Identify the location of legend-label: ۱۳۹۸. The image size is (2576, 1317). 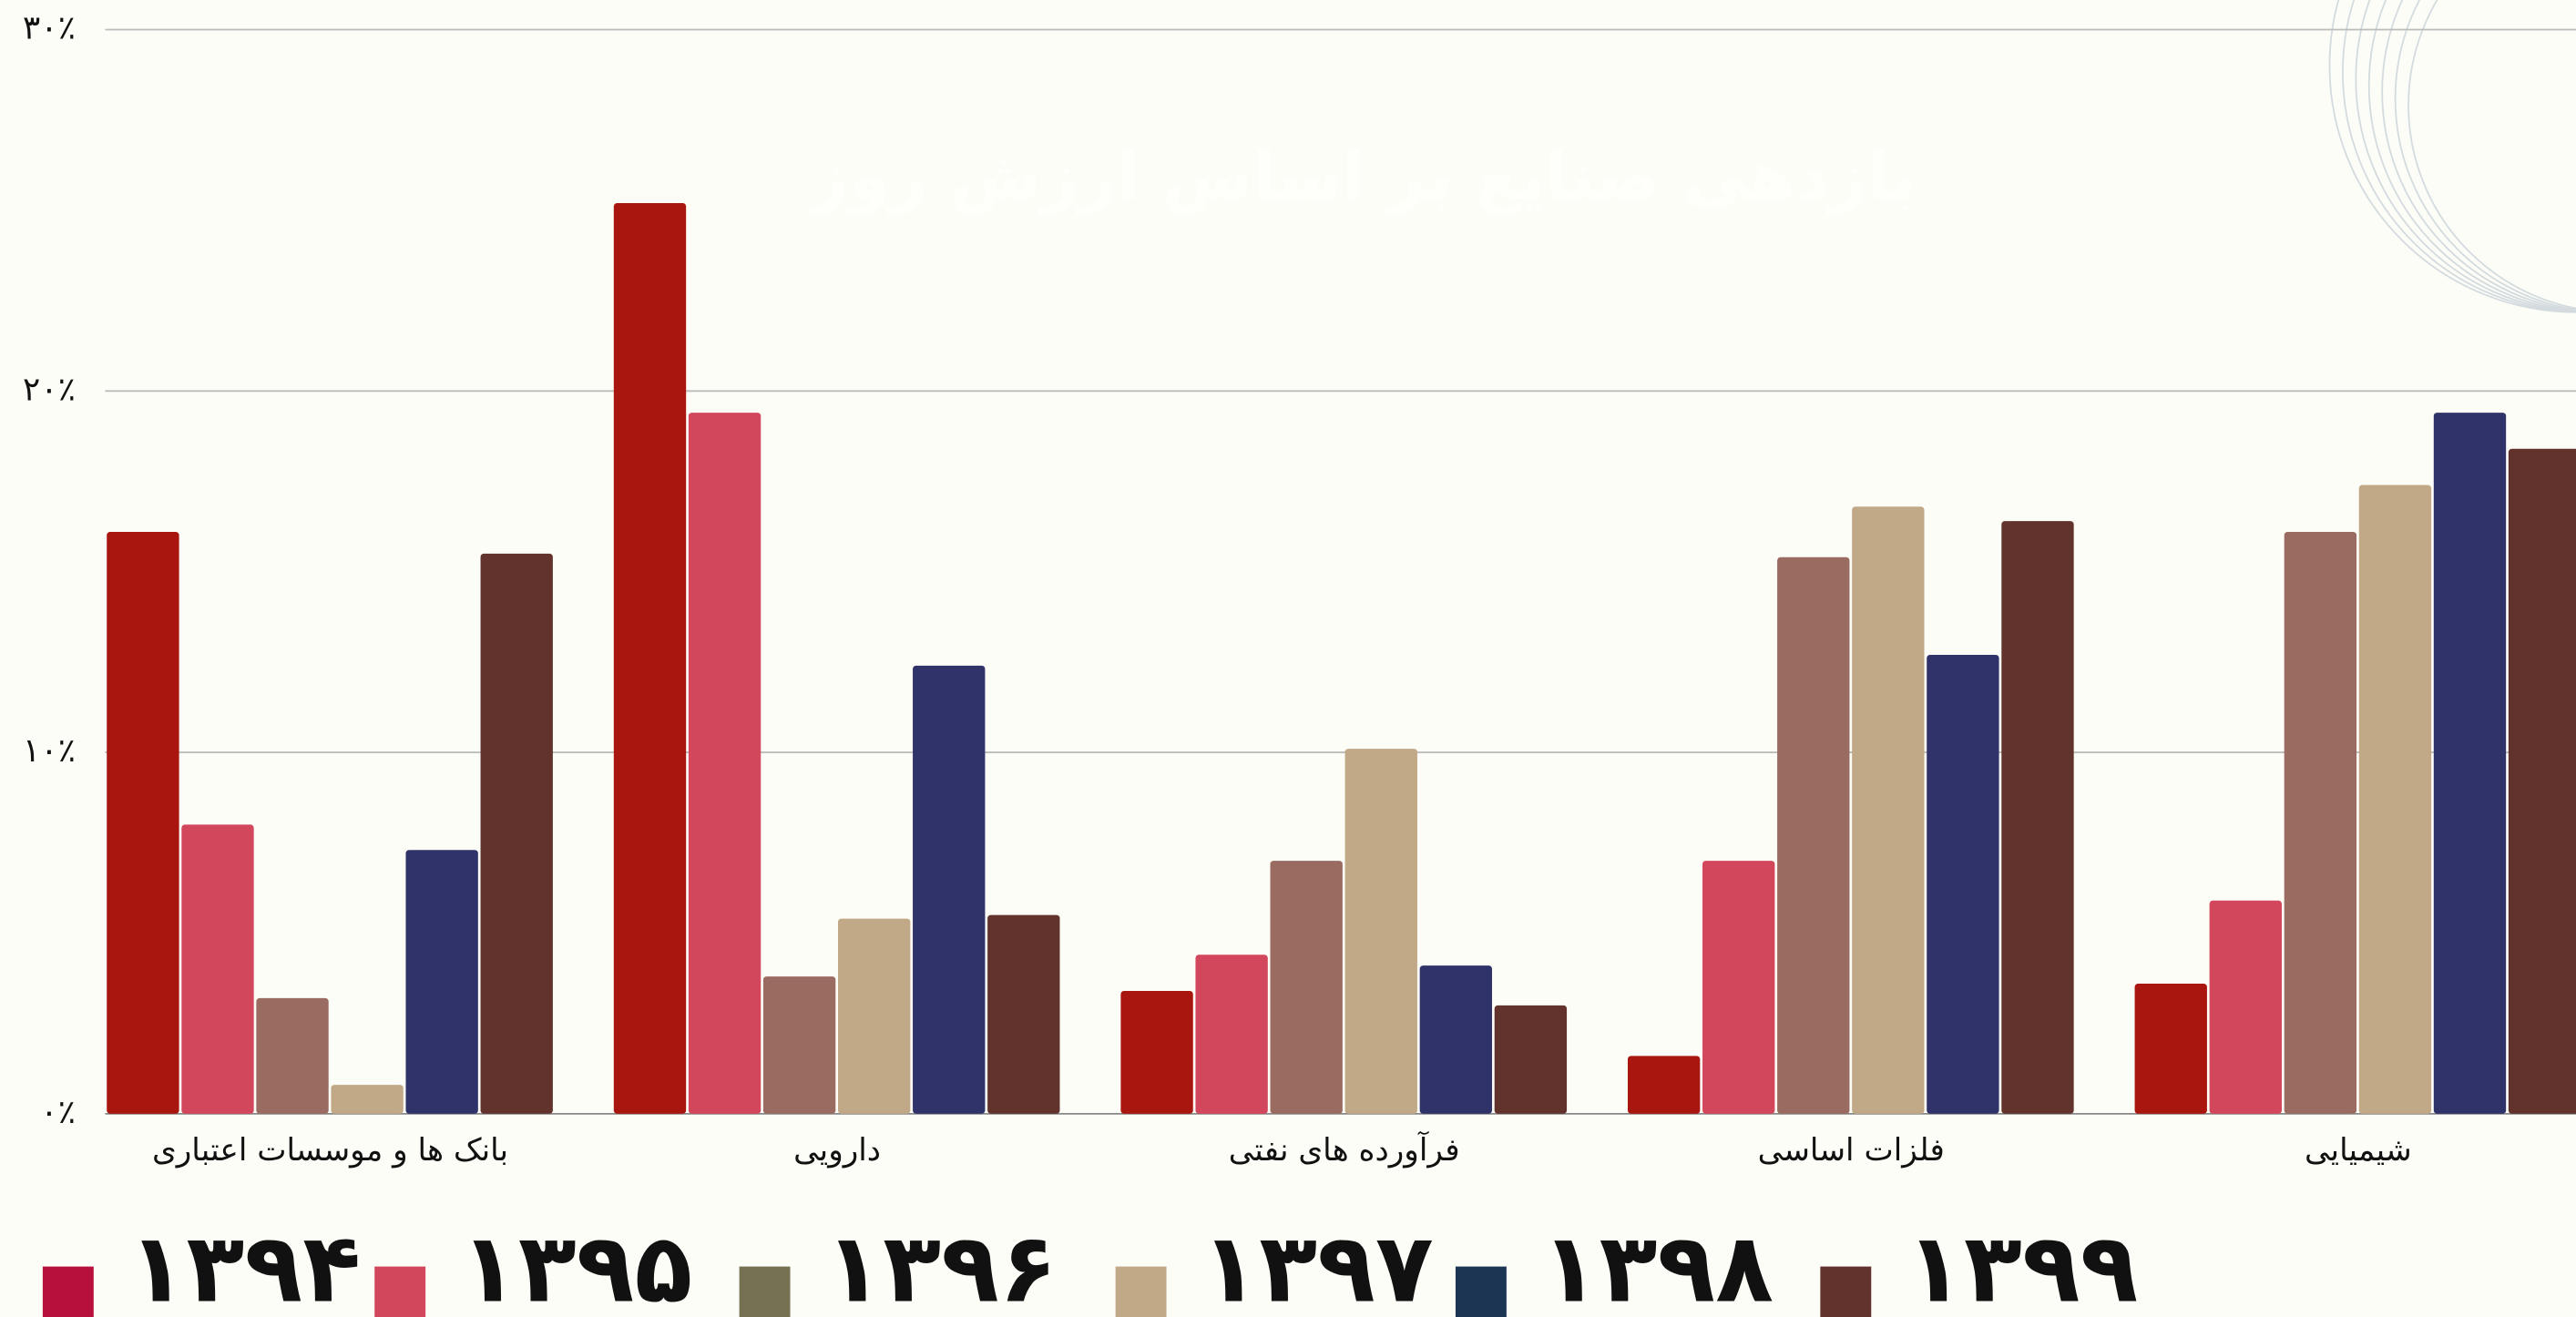
(1657, 1264).